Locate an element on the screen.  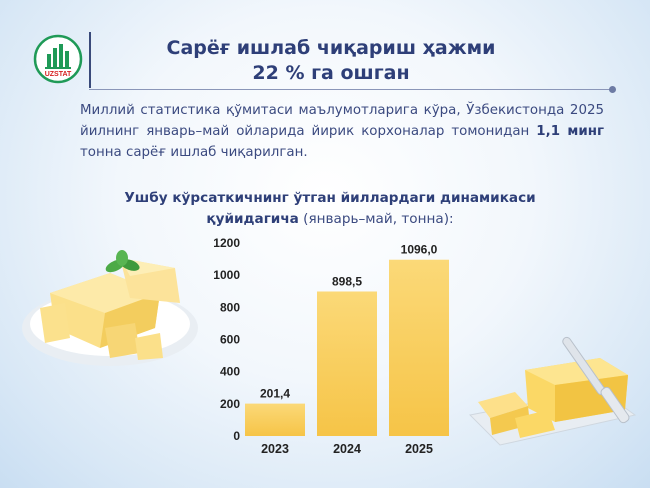
bar-2025 is located at coordinates (419, 347).